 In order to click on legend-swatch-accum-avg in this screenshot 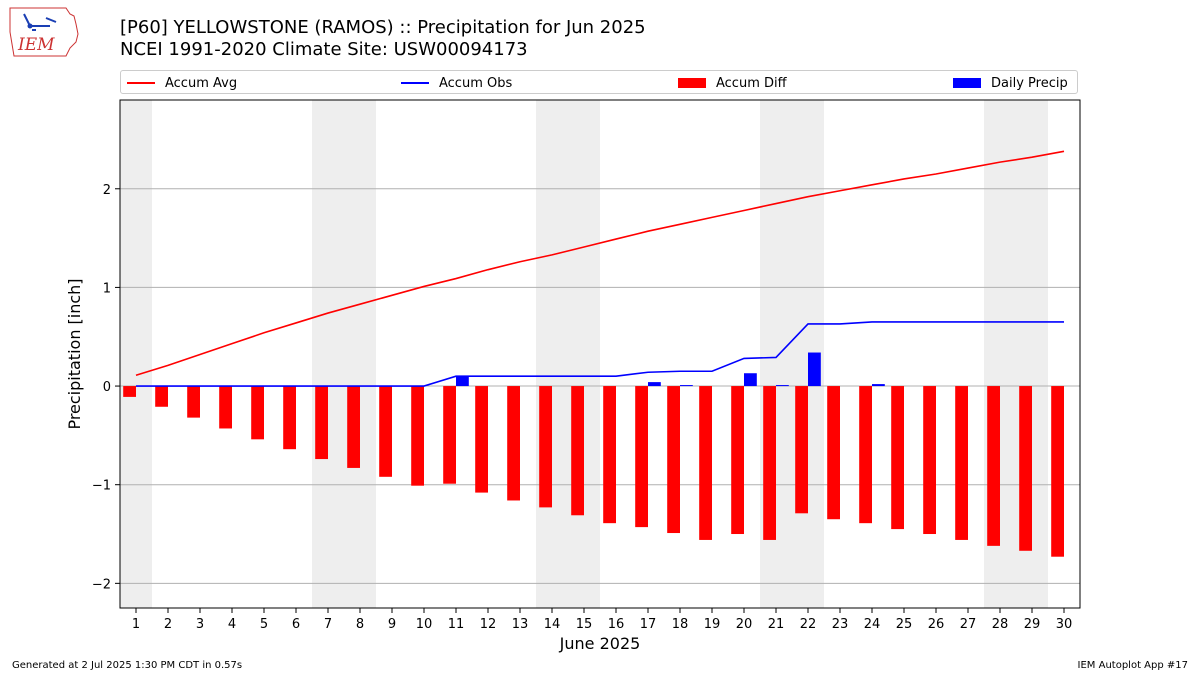, I will do `click(141, 83)`.